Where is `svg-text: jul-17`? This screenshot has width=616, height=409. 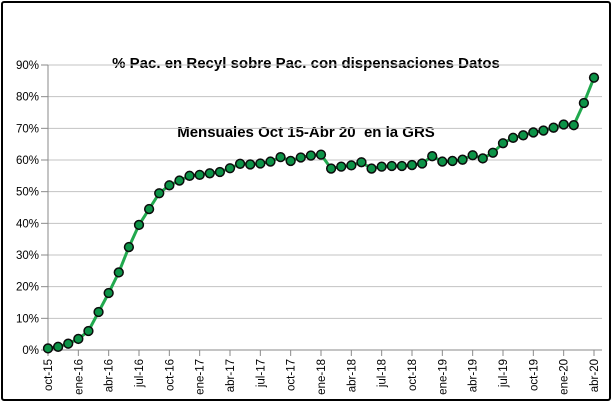
svg-text: jul-17 is located at coordinates (261, 373).